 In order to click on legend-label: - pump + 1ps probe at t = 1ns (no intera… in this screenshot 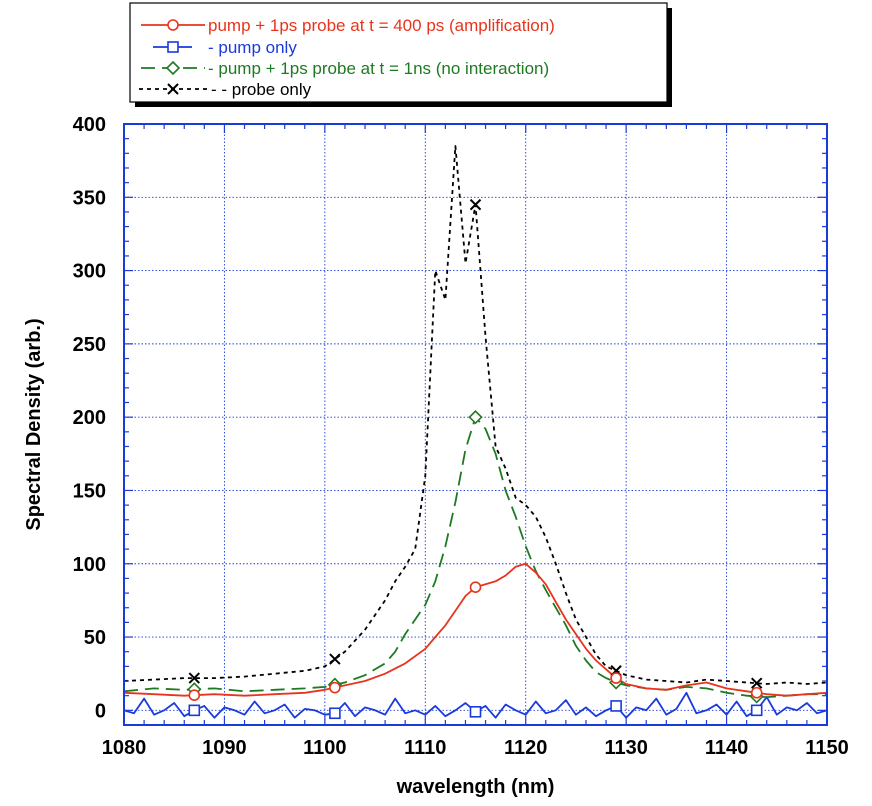, I will do `click(378, 68)`.